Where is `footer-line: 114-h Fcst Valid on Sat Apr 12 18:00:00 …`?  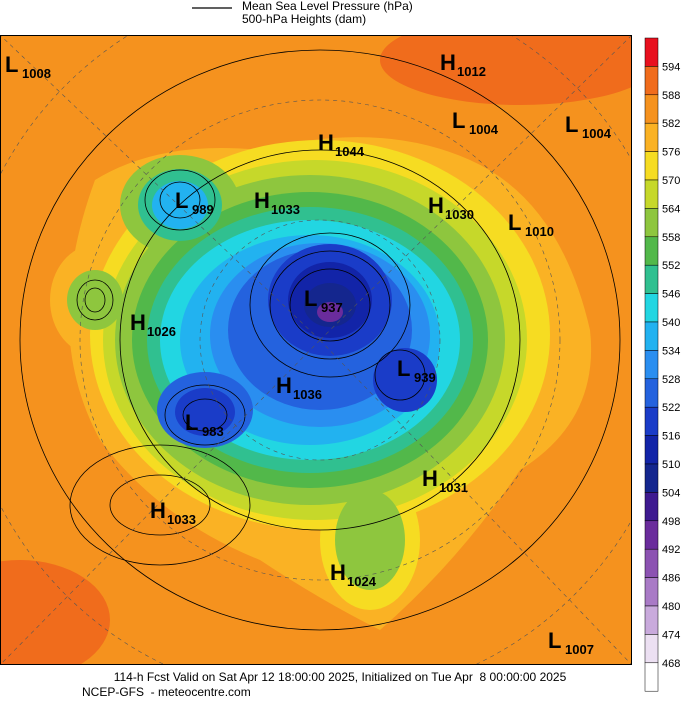 footer-line: 114-h Fcst Valid on Sat Apr 12 18:00:00 … is located at coordinates (340, 677).